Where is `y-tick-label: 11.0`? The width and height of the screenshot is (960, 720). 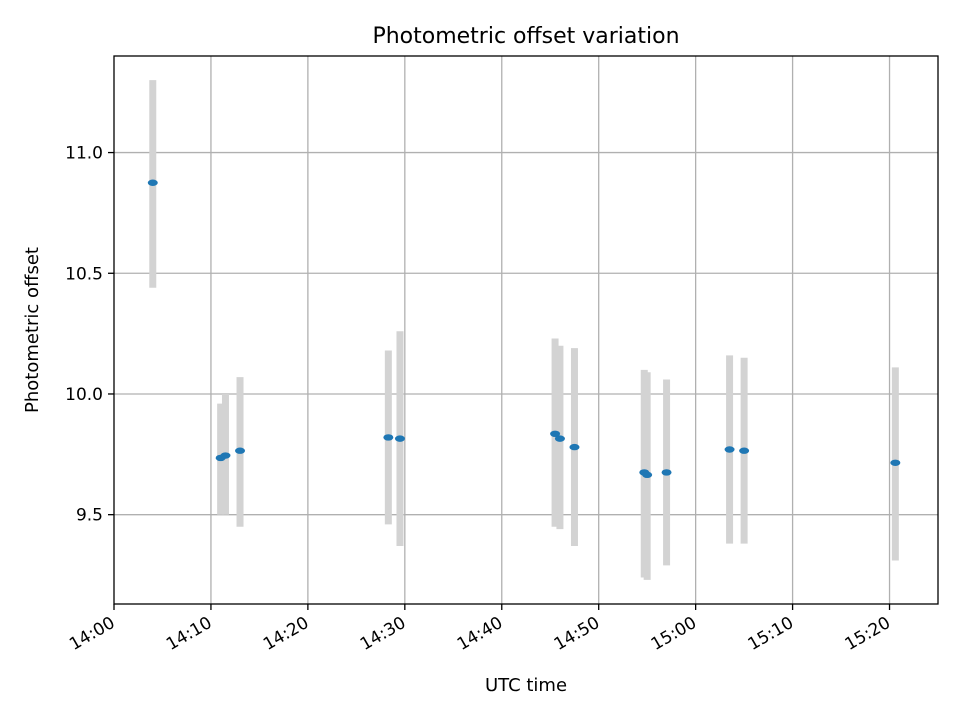 y-tick-label: 11.0 is located at coordinates (84, 154).